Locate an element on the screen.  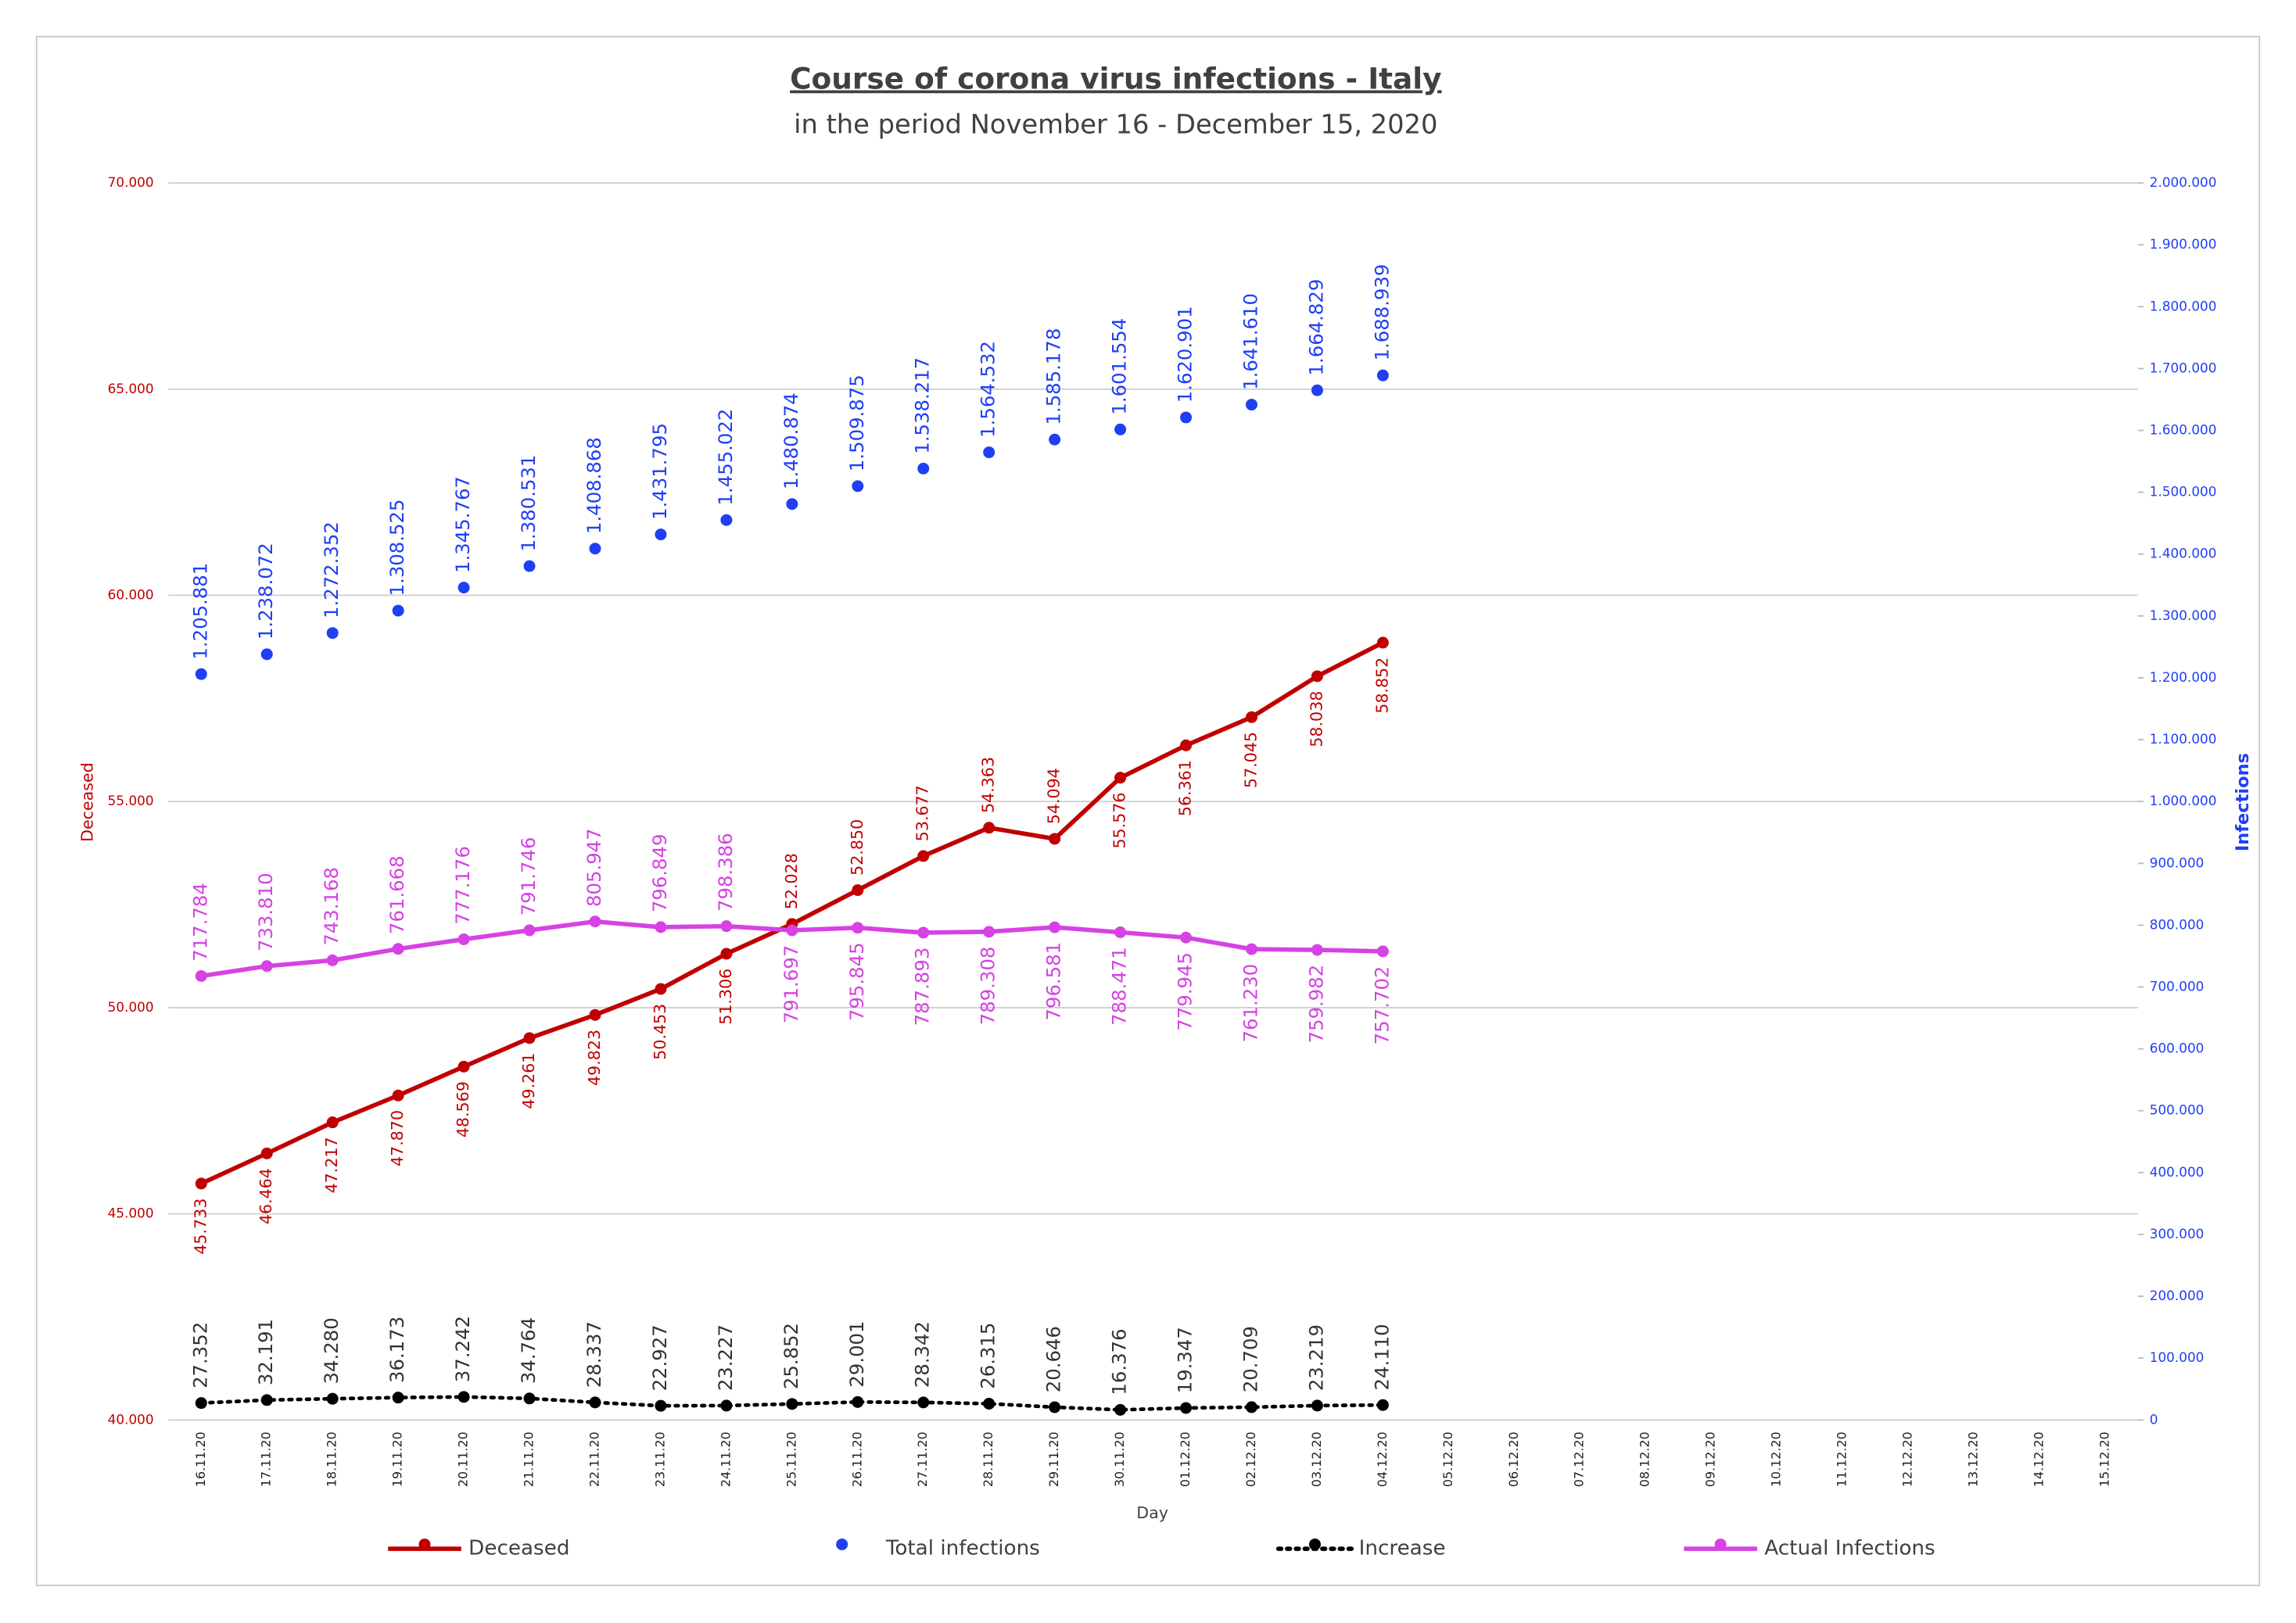
data-label: 761.668 is located at coordinates (397, 894).